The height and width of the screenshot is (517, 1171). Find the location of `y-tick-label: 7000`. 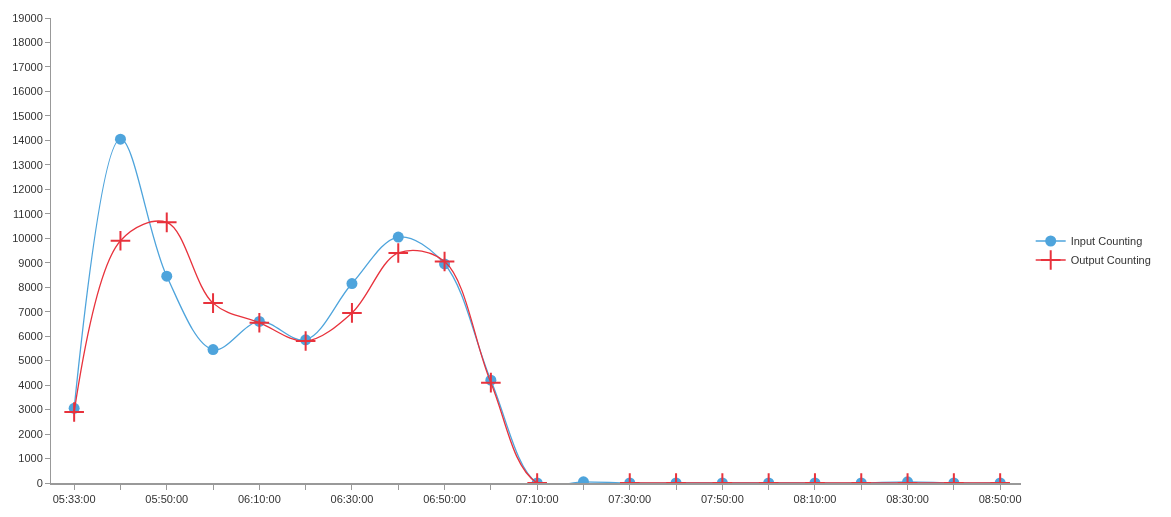

y-tick-label: 7000 is located at coordinates (30, 311).